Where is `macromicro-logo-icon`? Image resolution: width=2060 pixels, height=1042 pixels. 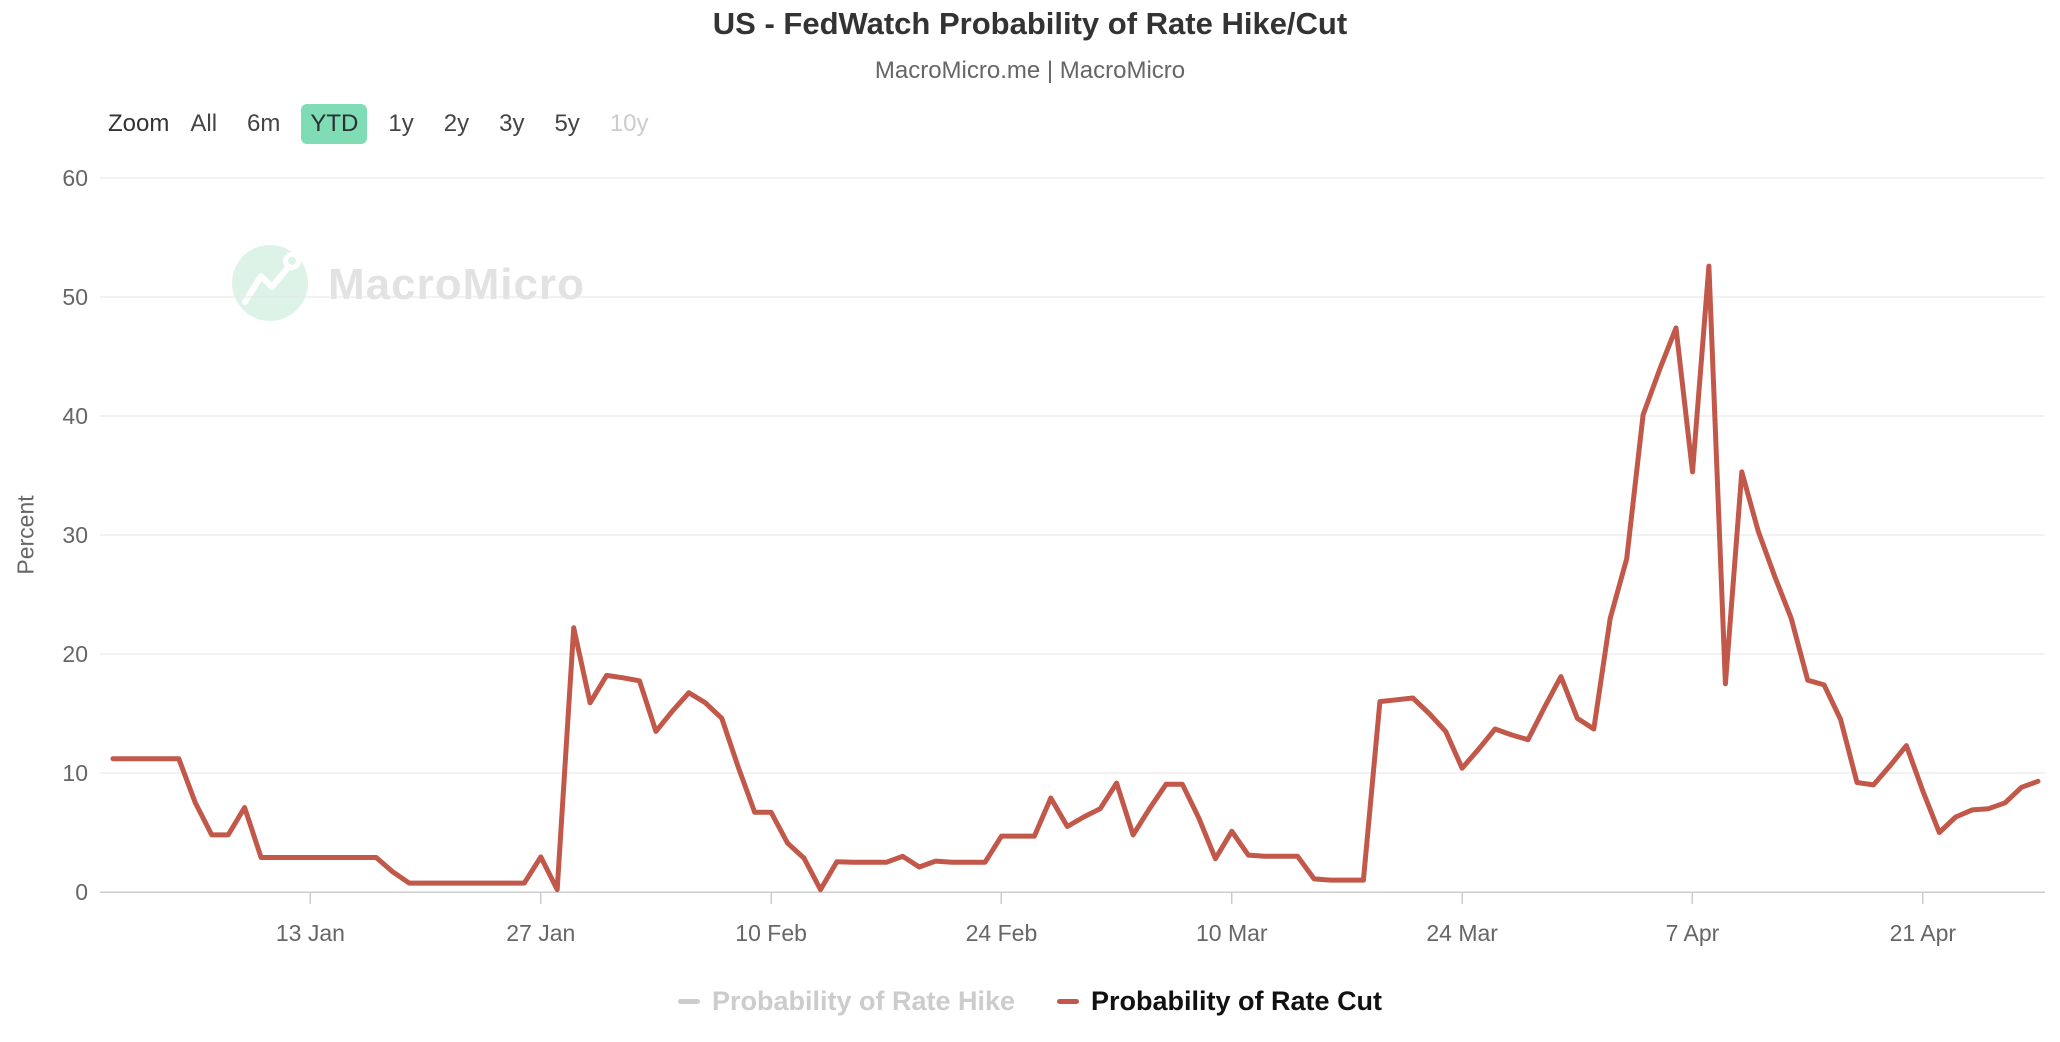 macromicro-logo-icon is located at coordinates (270, 285).